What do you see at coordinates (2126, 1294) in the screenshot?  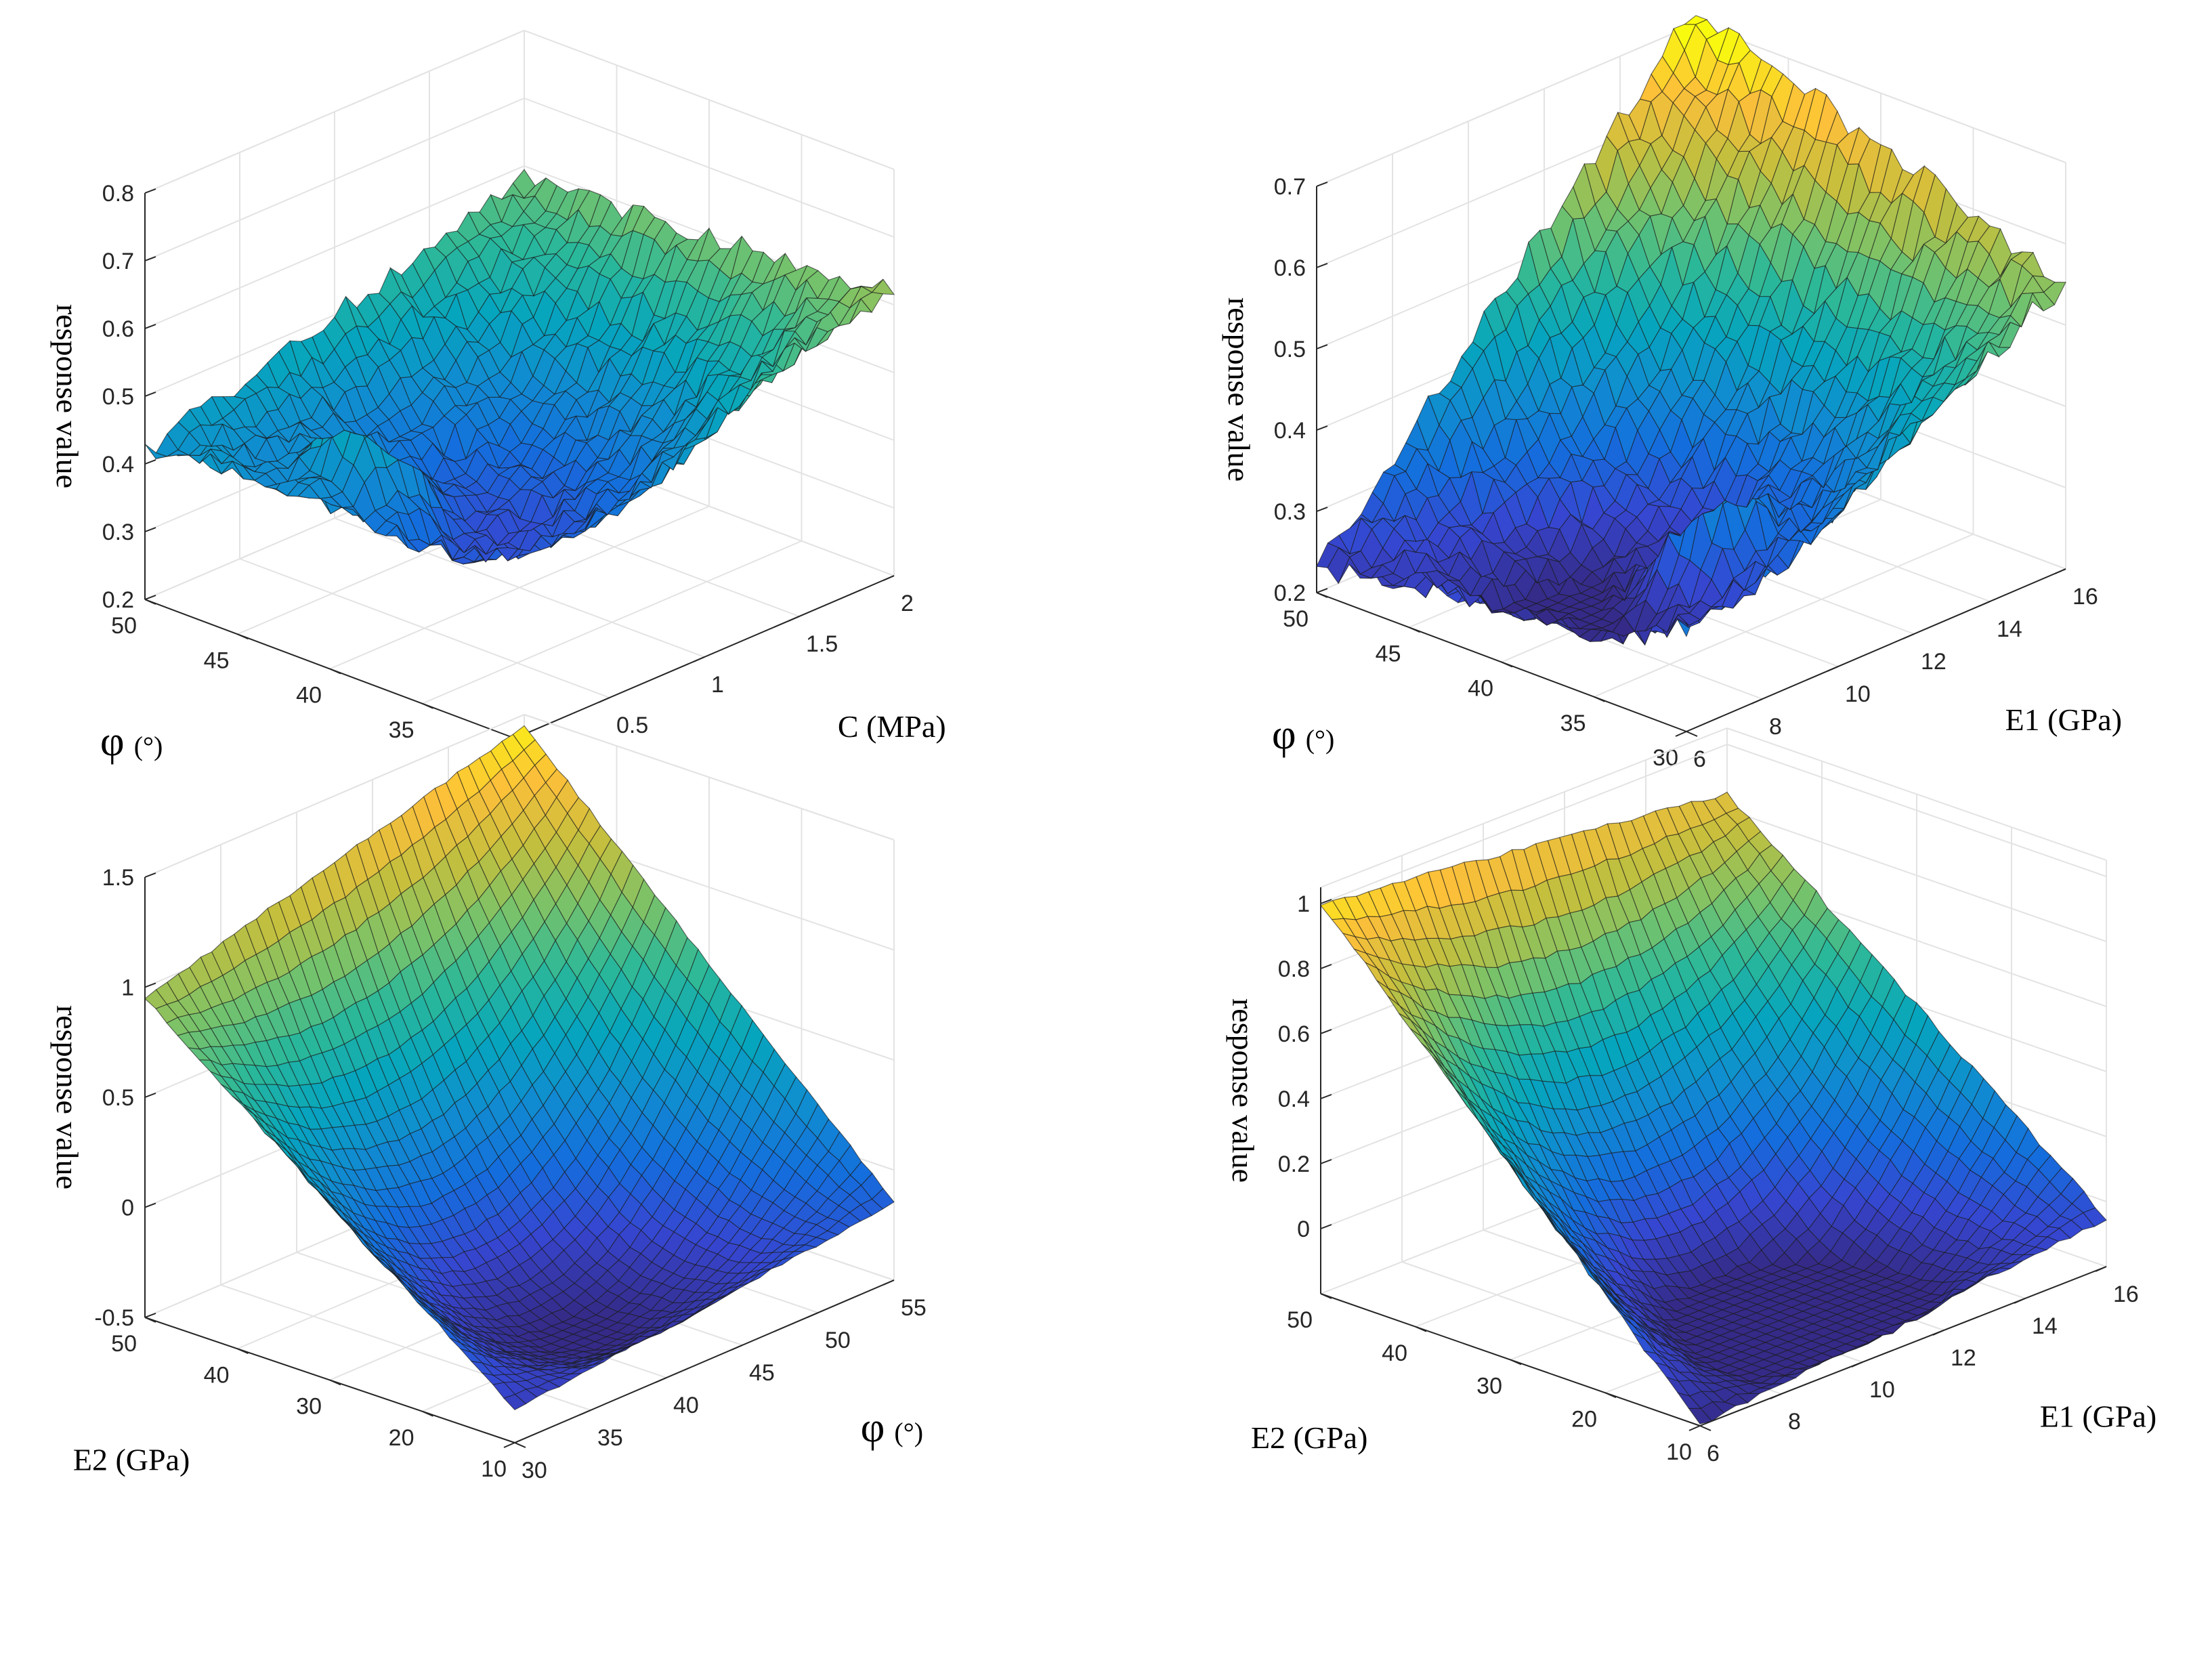 I see `y-tick-label: 16` at bounding box center [2126, 1294].